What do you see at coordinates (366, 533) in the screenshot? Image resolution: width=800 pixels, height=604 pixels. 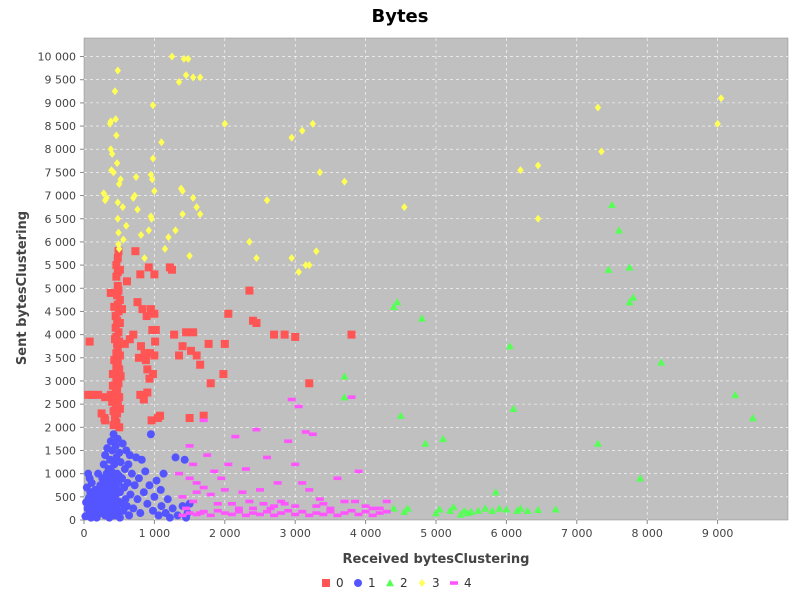 I see `x-tick-label: 4 000` at bounding box center [366, 533].